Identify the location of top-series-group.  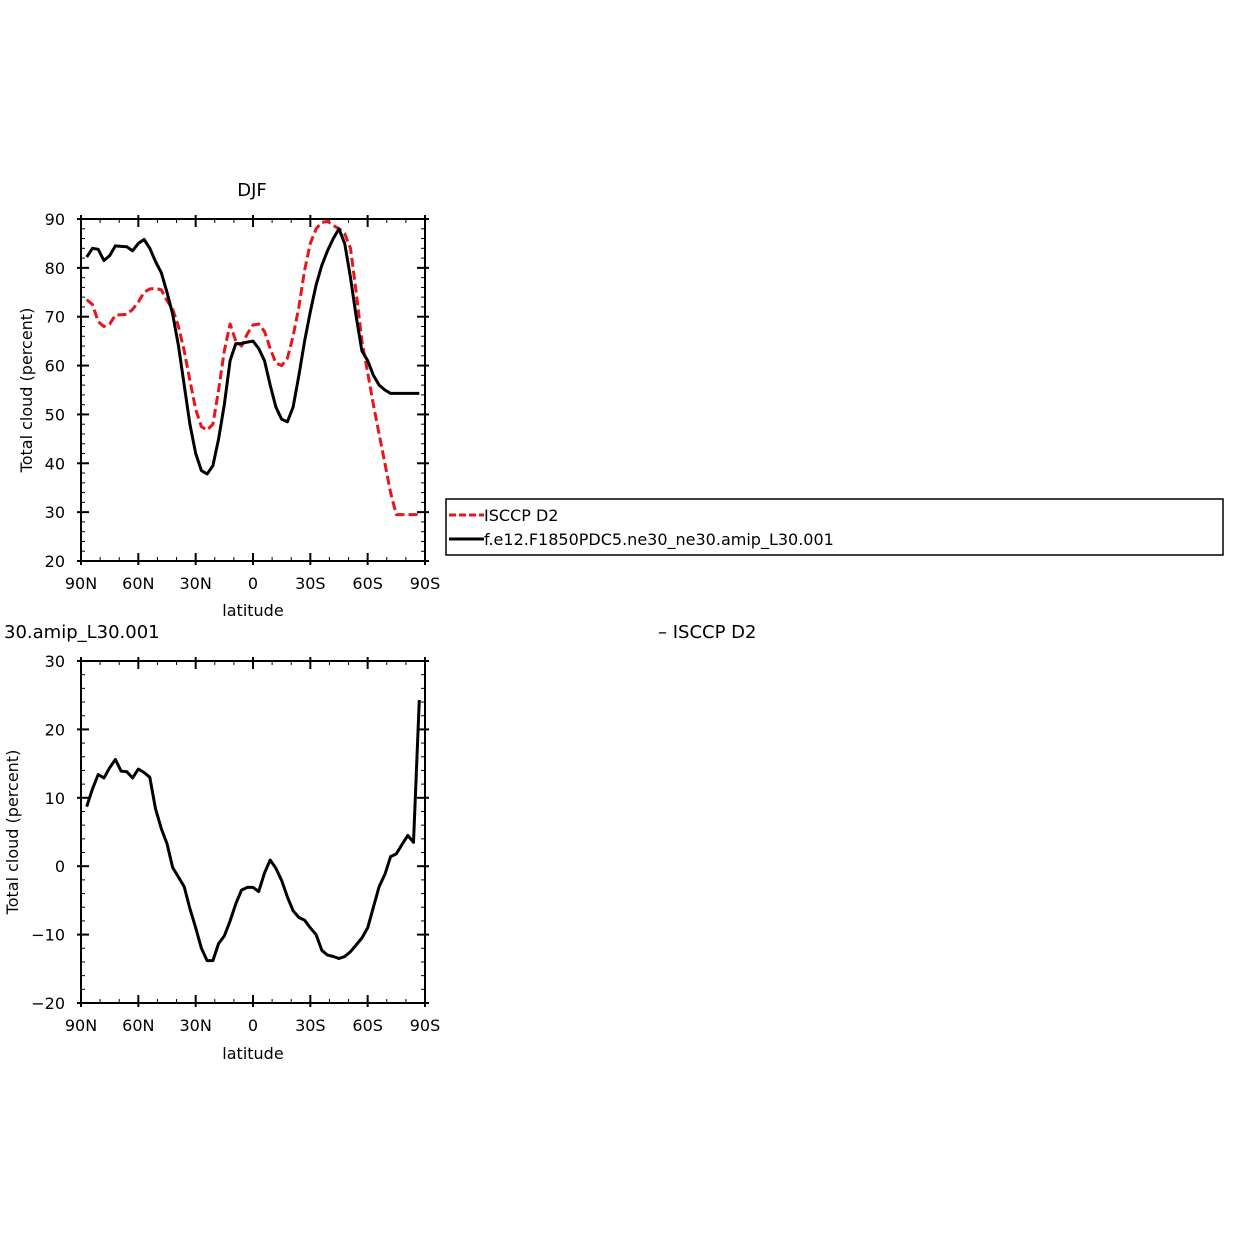
(252, 368).